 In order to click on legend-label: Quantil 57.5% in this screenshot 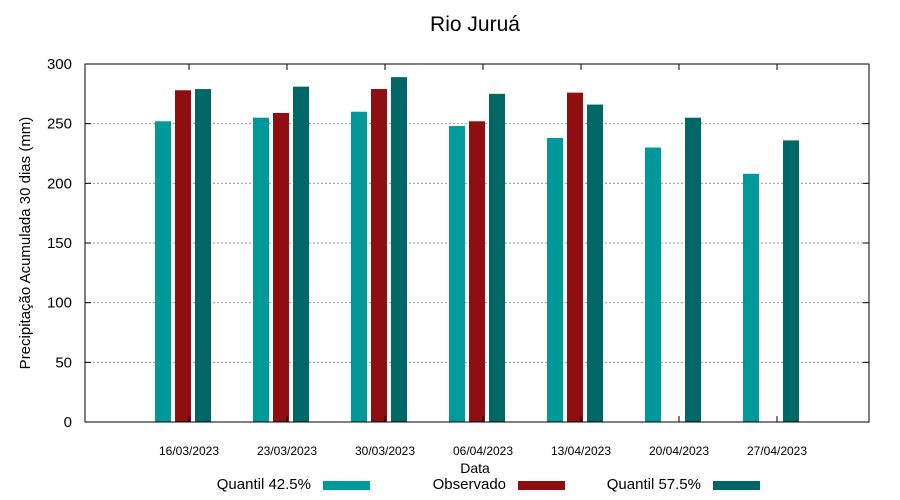, I will do `click(654, 484)`.